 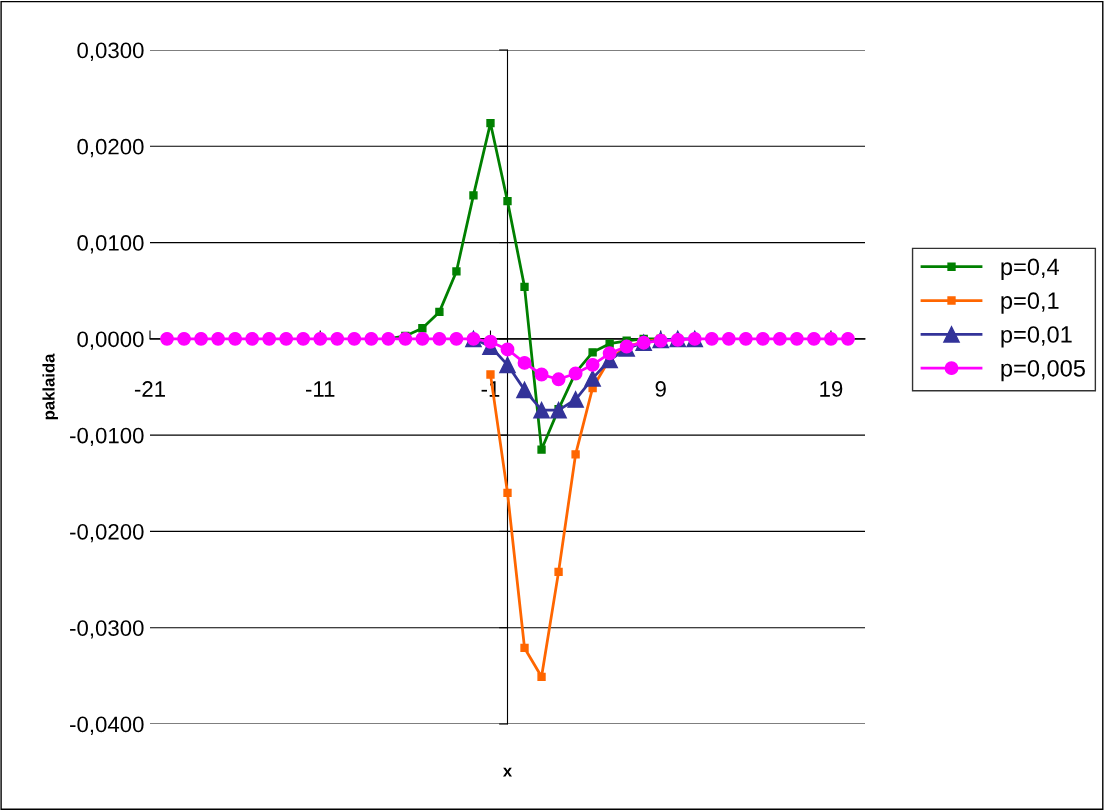 I want to click on x-tick-label: -21, so click(x=149, y=389).